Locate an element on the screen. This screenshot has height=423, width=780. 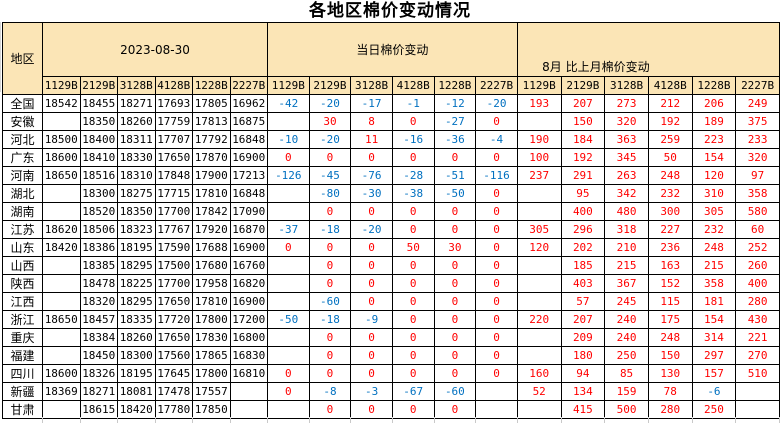
price-cell: 16962 is located at coordinates (248, 103).